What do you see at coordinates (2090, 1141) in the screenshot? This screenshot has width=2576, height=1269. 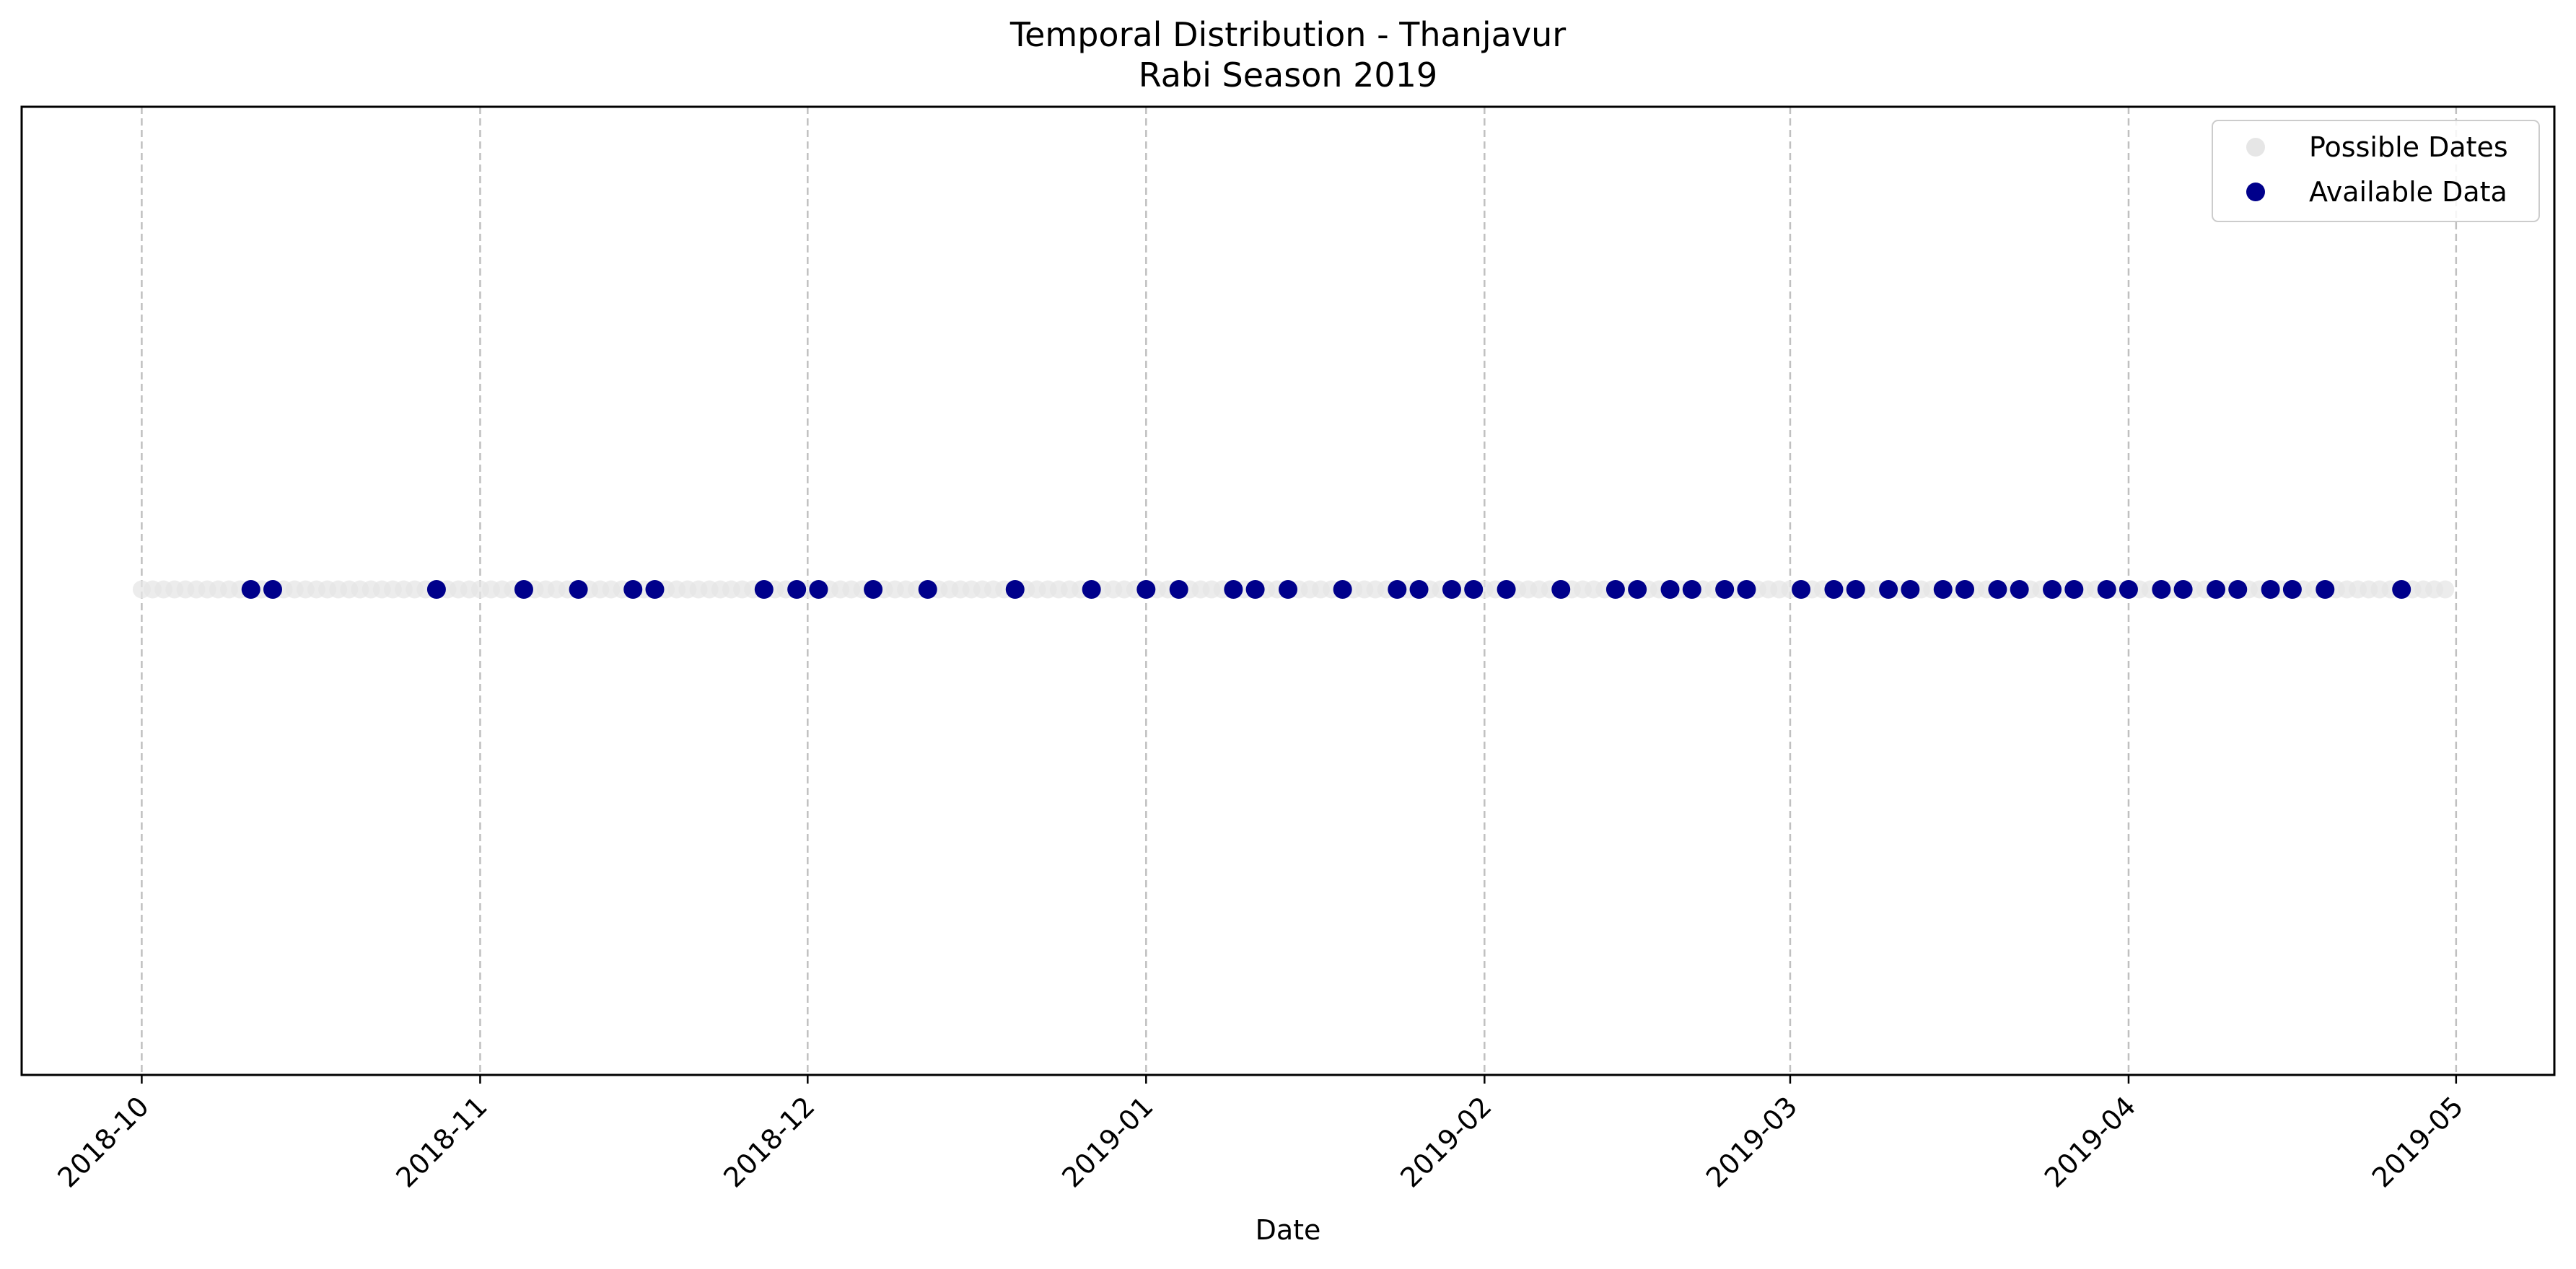 I see `x-tick-label: 2019-04` at bounding box center [2090, 1141].